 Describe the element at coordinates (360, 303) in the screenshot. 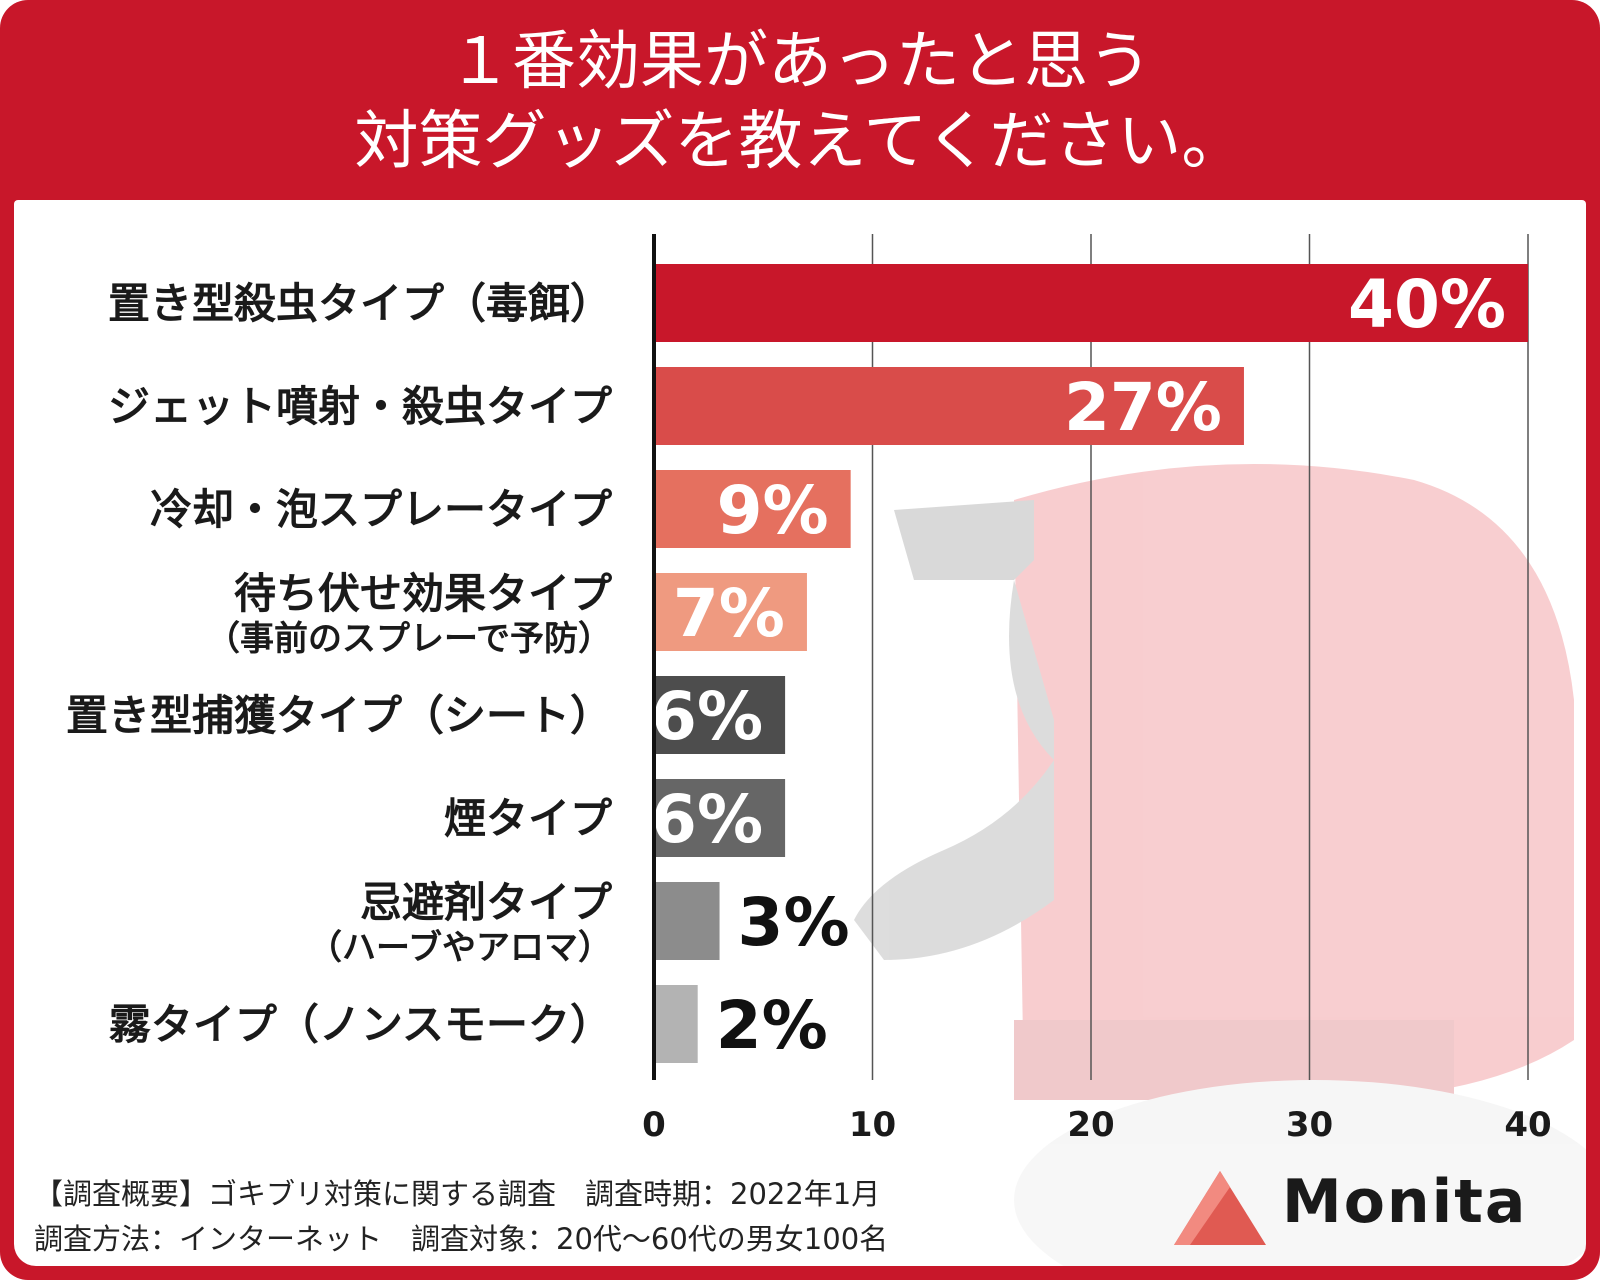

I see `category-label: 置き型殺虫タイプ（毒餌）` at that location.